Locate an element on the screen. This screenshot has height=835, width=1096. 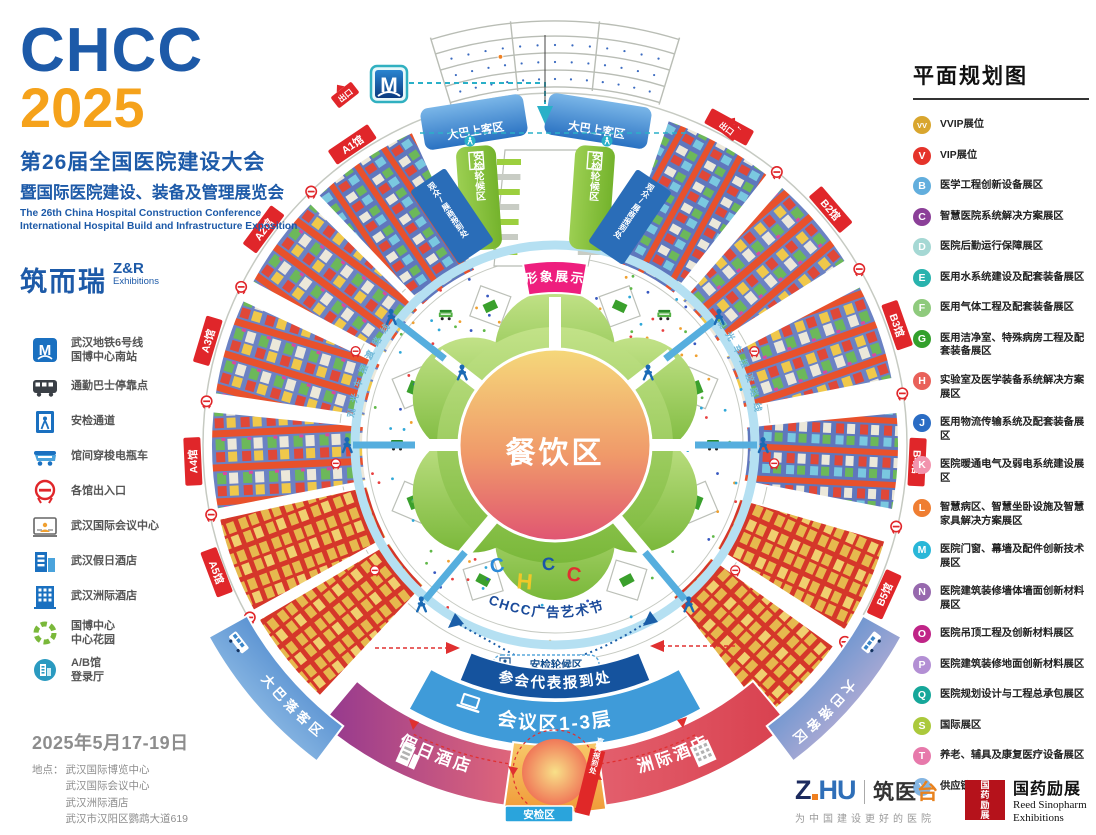
zhu-dot-icon is located at coordinates (814, 796).